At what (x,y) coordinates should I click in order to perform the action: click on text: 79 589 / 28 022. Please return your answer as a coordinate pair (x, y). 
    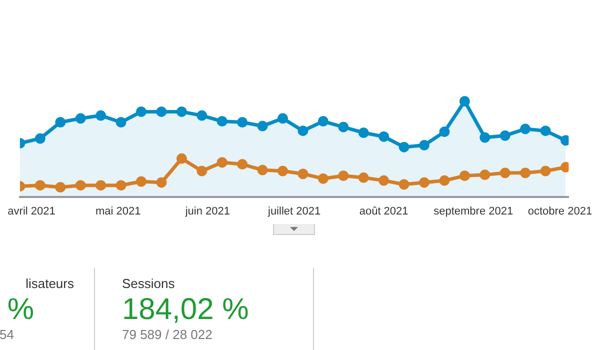
    Looking at the image, I should click on (168, 334).